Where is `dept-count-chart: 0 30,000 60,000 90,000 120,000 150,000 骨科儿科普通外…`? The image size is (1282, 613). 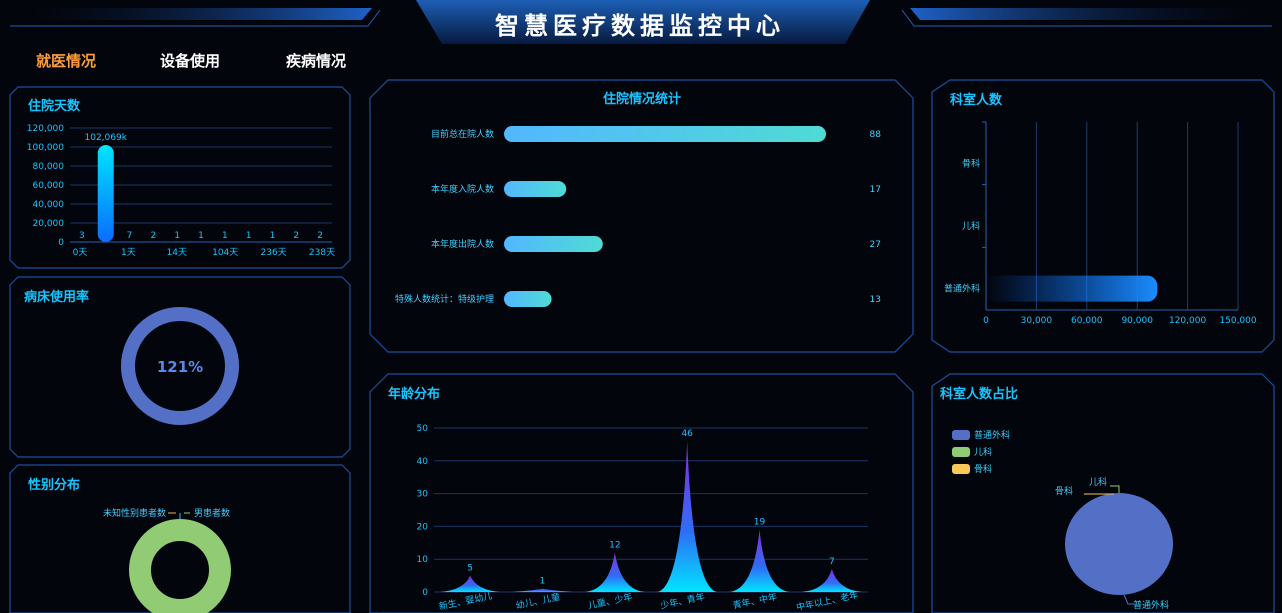 dept-count-chart: 0 30,000 60,000 90,000 120,000 150,000 骨科儿科普通外… is located at coordinates (1100, 223).